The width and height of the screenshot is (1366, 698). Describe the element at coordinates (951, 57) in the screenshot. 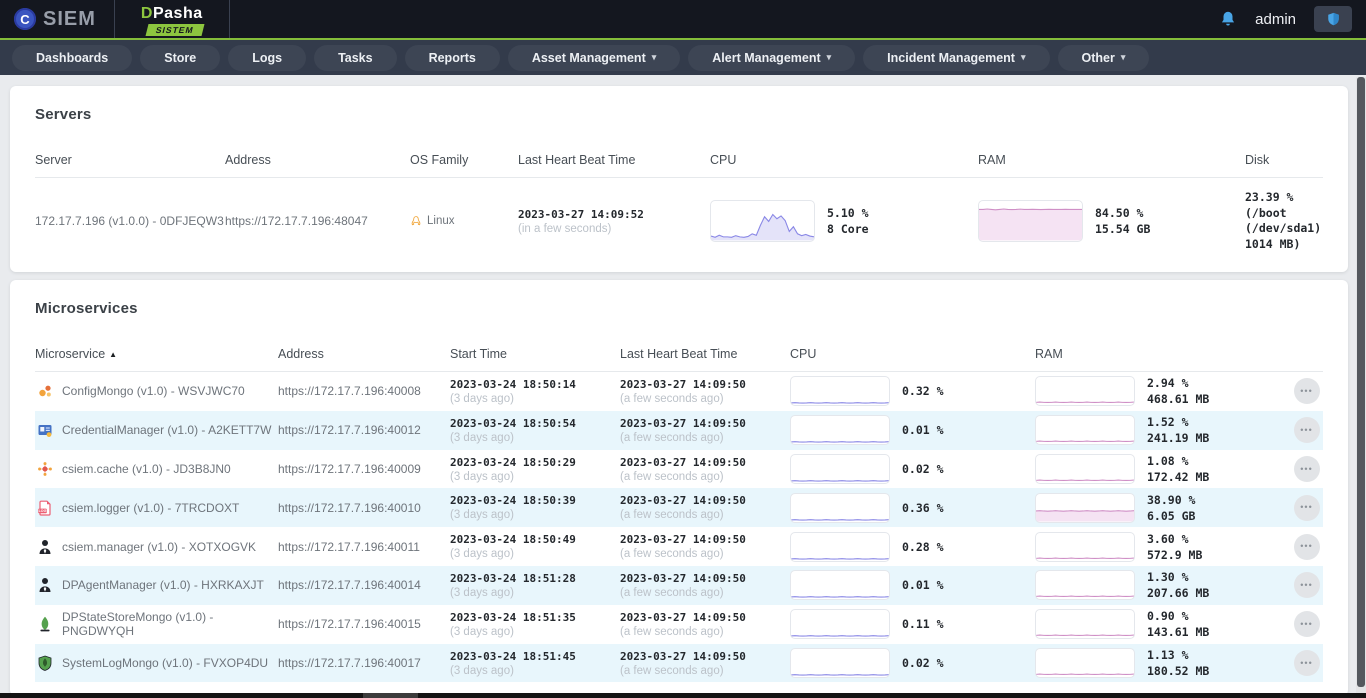

I see `nav-item-label: Incident Management` at that location.